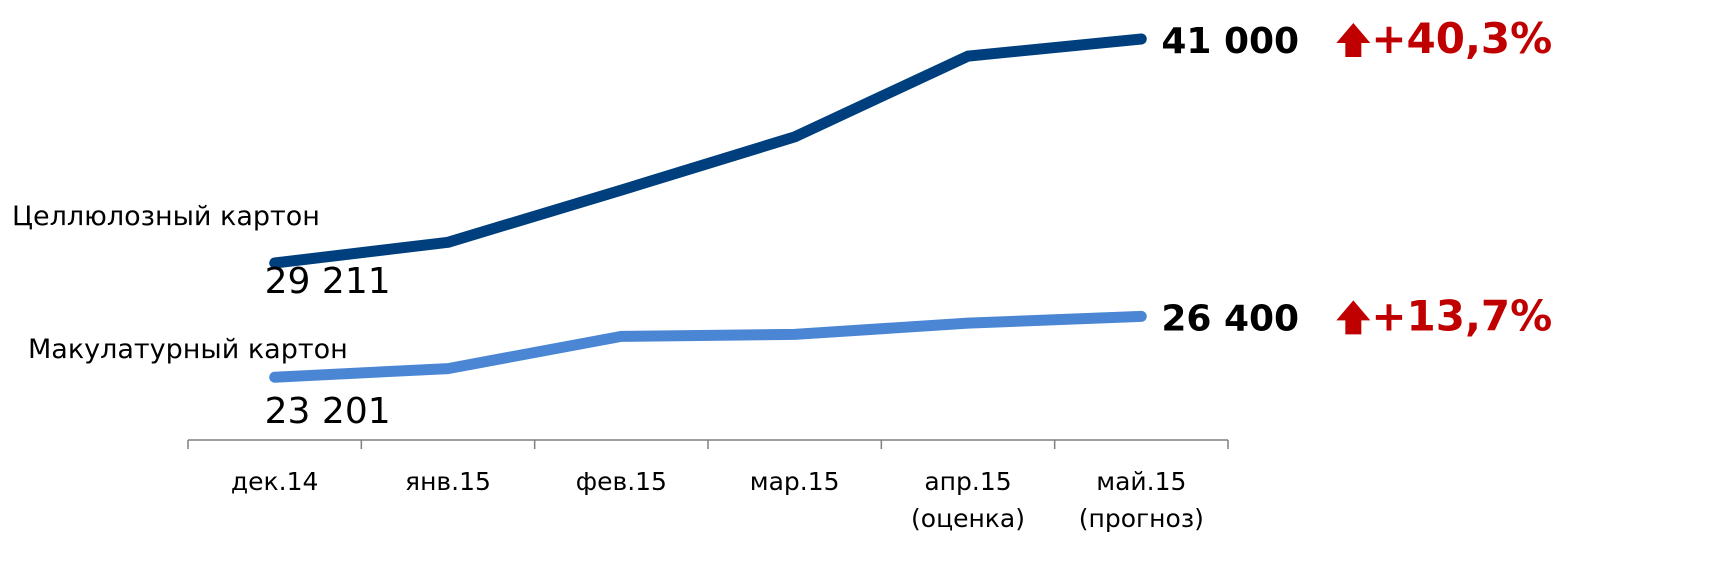  Describe the element at coordinates (328, 411) in the screenshot. I see `start-value-label: 23 201` at that location.